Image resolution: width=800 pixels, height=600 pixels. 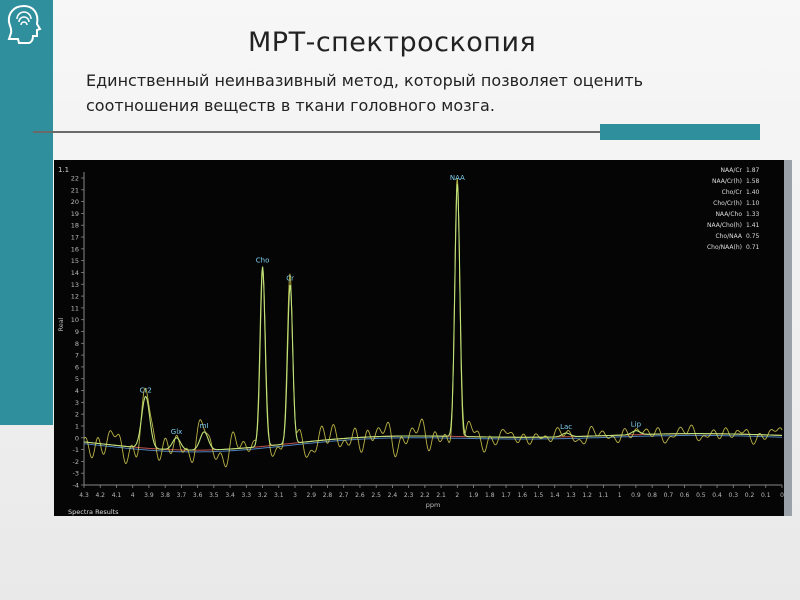 I want to click on ratio-value: 0.71, so click(x=753, y=247).